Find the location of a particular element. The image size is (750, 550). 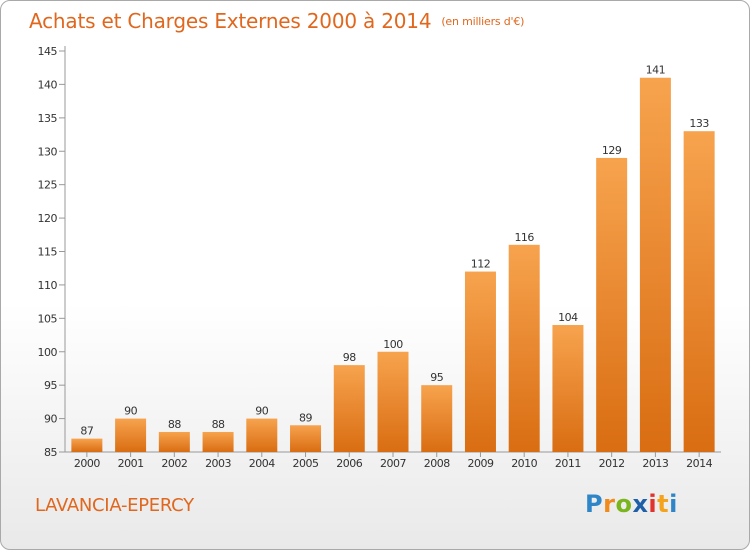

x-tick-label: 2001 is located at coordinates (131, 463).